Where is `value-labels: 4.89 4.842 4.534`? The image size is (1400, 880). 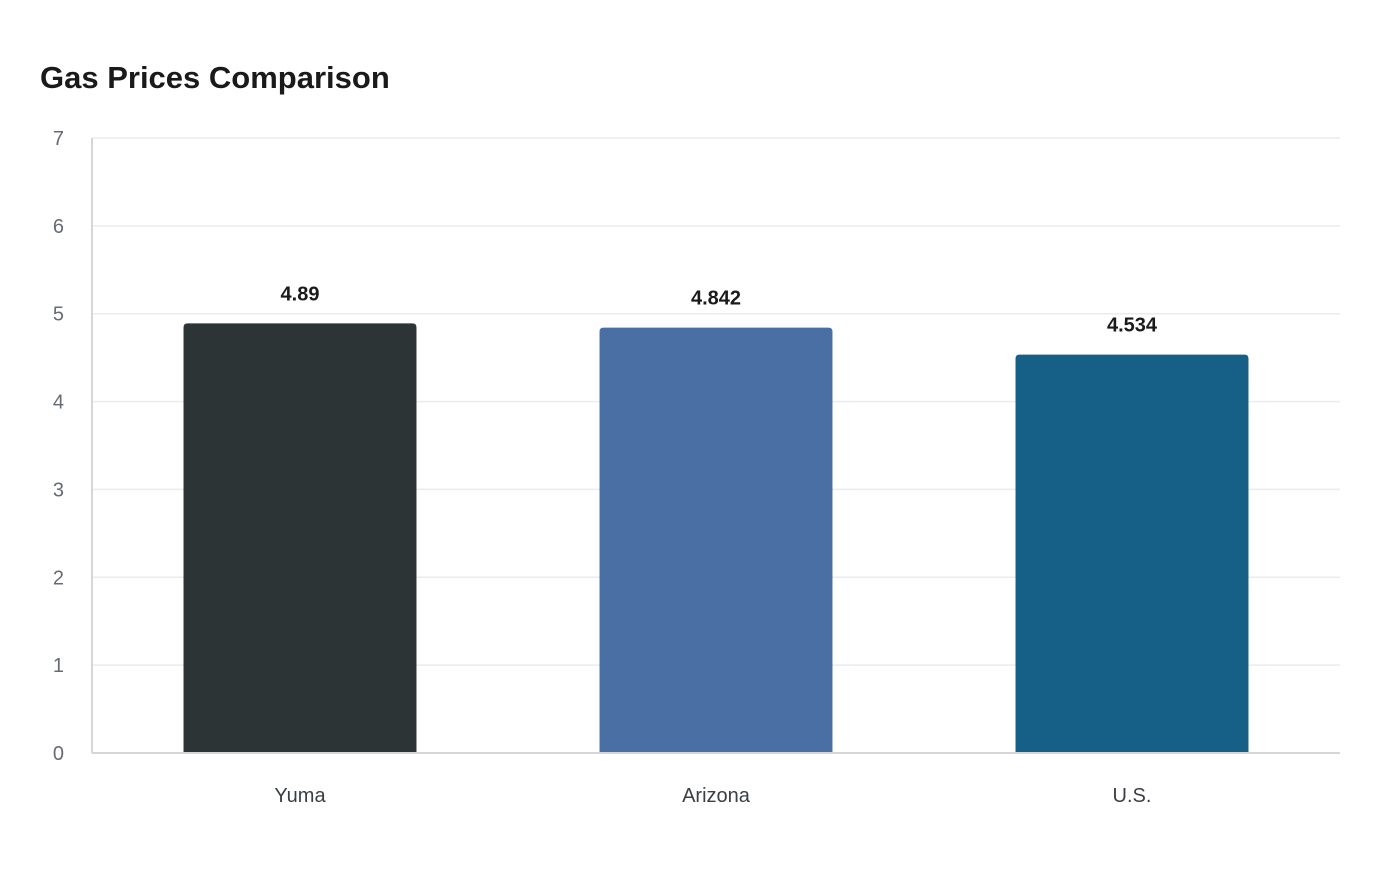 value-labels: 4.89 4.842 4.534 is located at coordinates (719, 309).